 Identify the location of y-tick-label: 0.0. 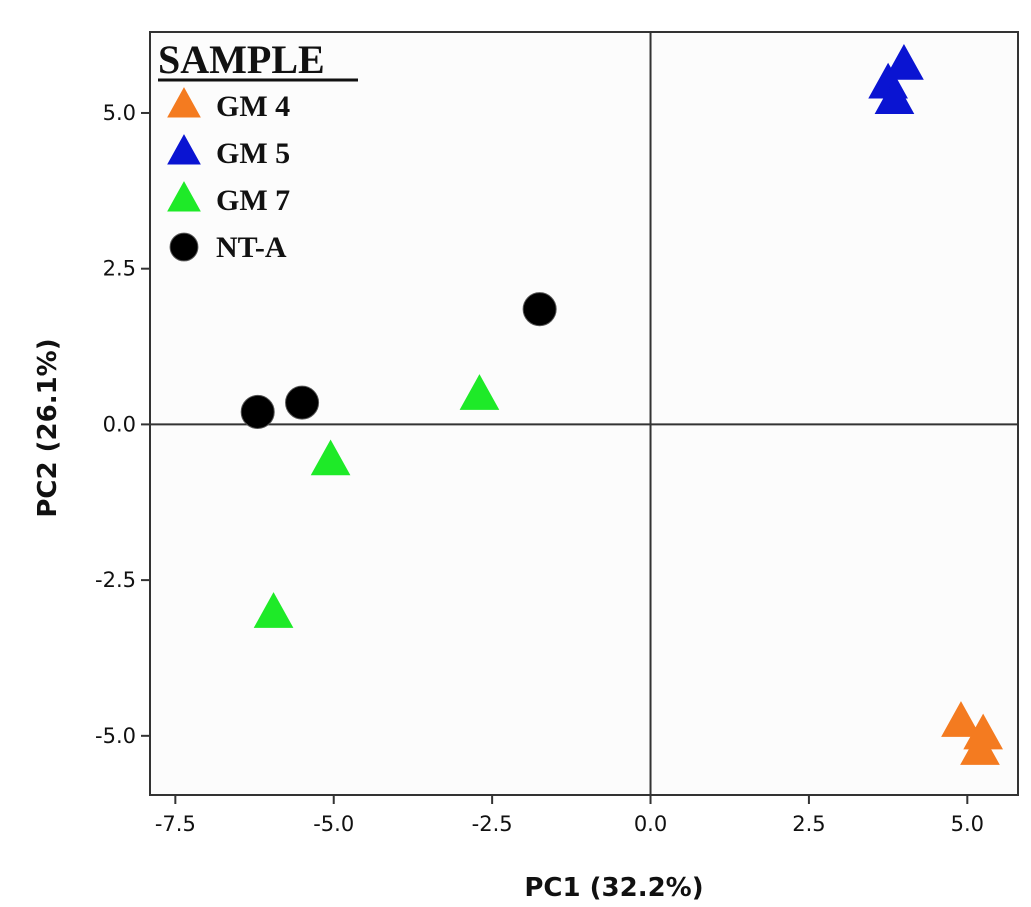
(119, 424).